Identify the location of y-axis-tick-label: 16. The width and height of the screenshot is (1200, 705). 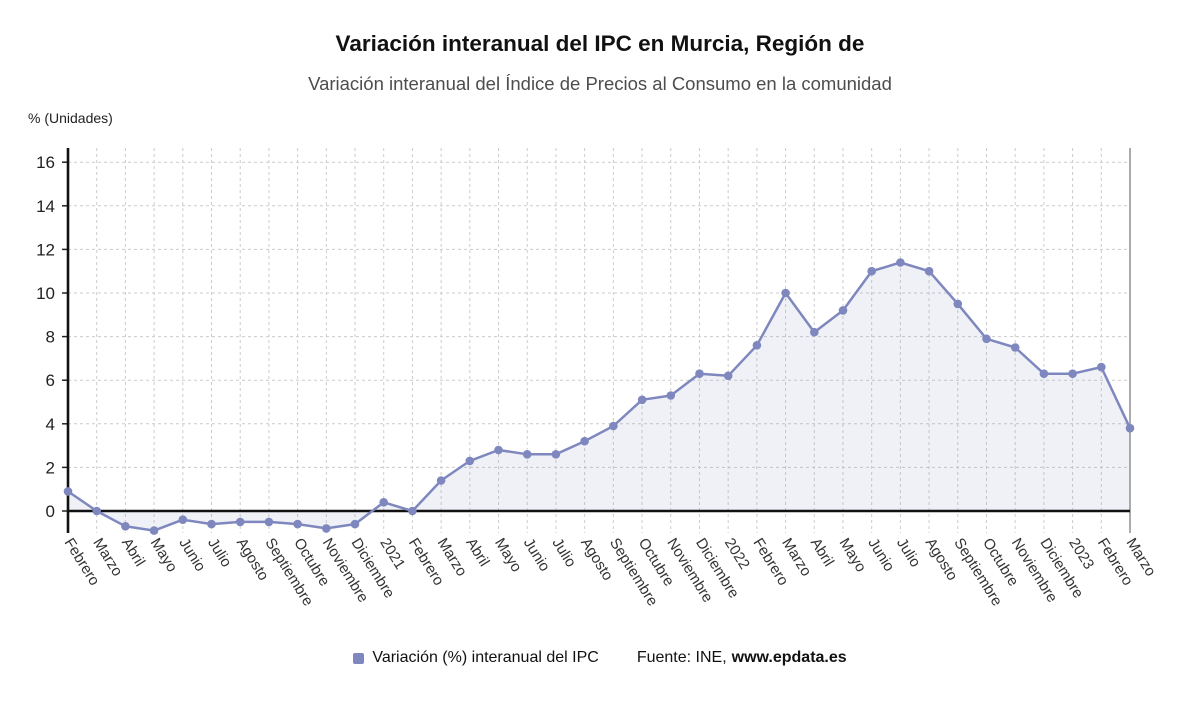
(45, 162).